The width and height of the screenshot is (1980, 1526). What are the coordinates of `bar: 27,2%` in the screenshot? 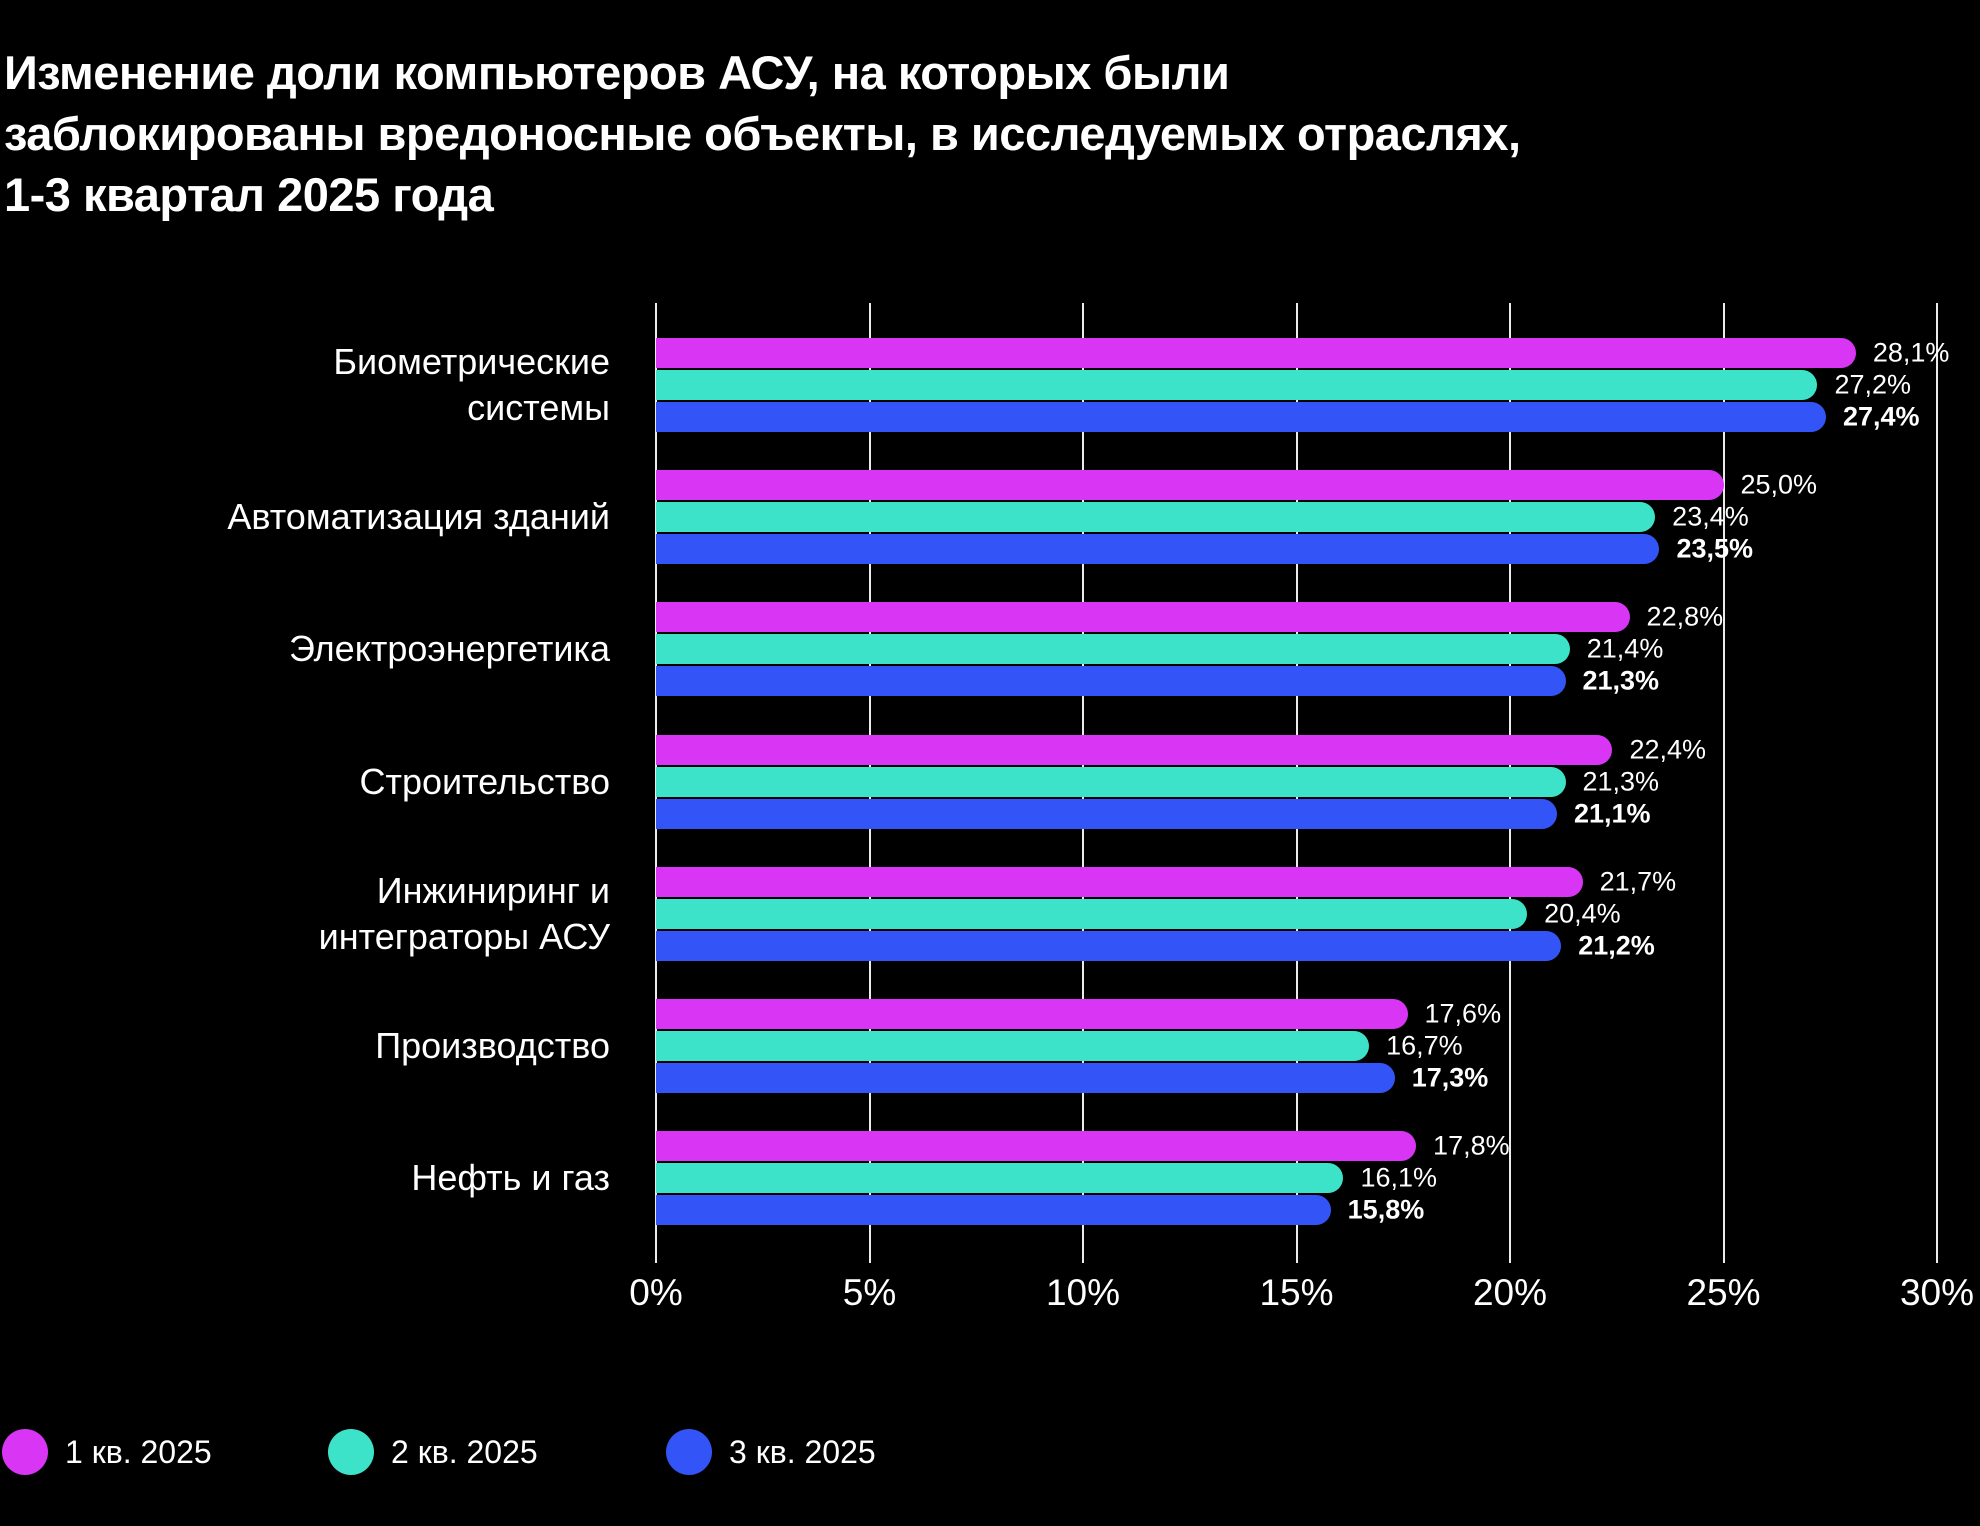 It's located at (1283, 385).